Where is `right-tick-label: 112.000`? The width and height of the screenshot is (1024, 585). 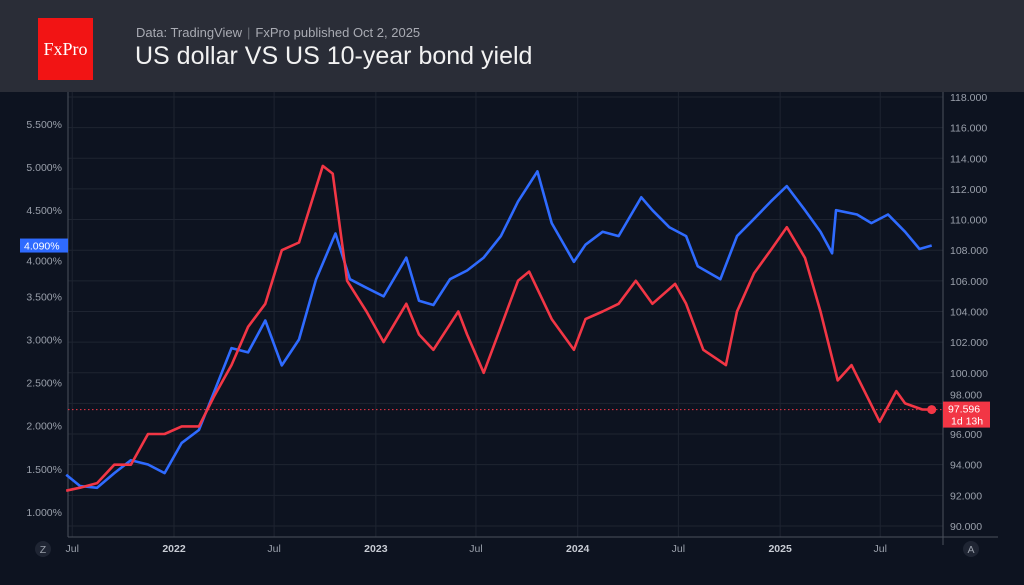 right-tick-label: 112.000 is located at coordinates (968, 190).